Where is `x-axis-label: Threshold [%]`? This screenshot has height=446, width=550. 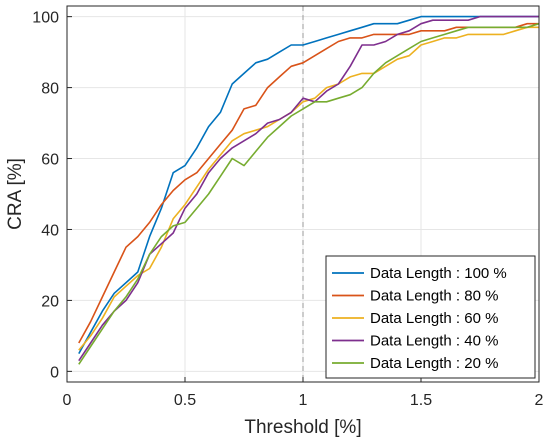
x-axis-label: Threshold [%] is located at coordinates (302, 427).